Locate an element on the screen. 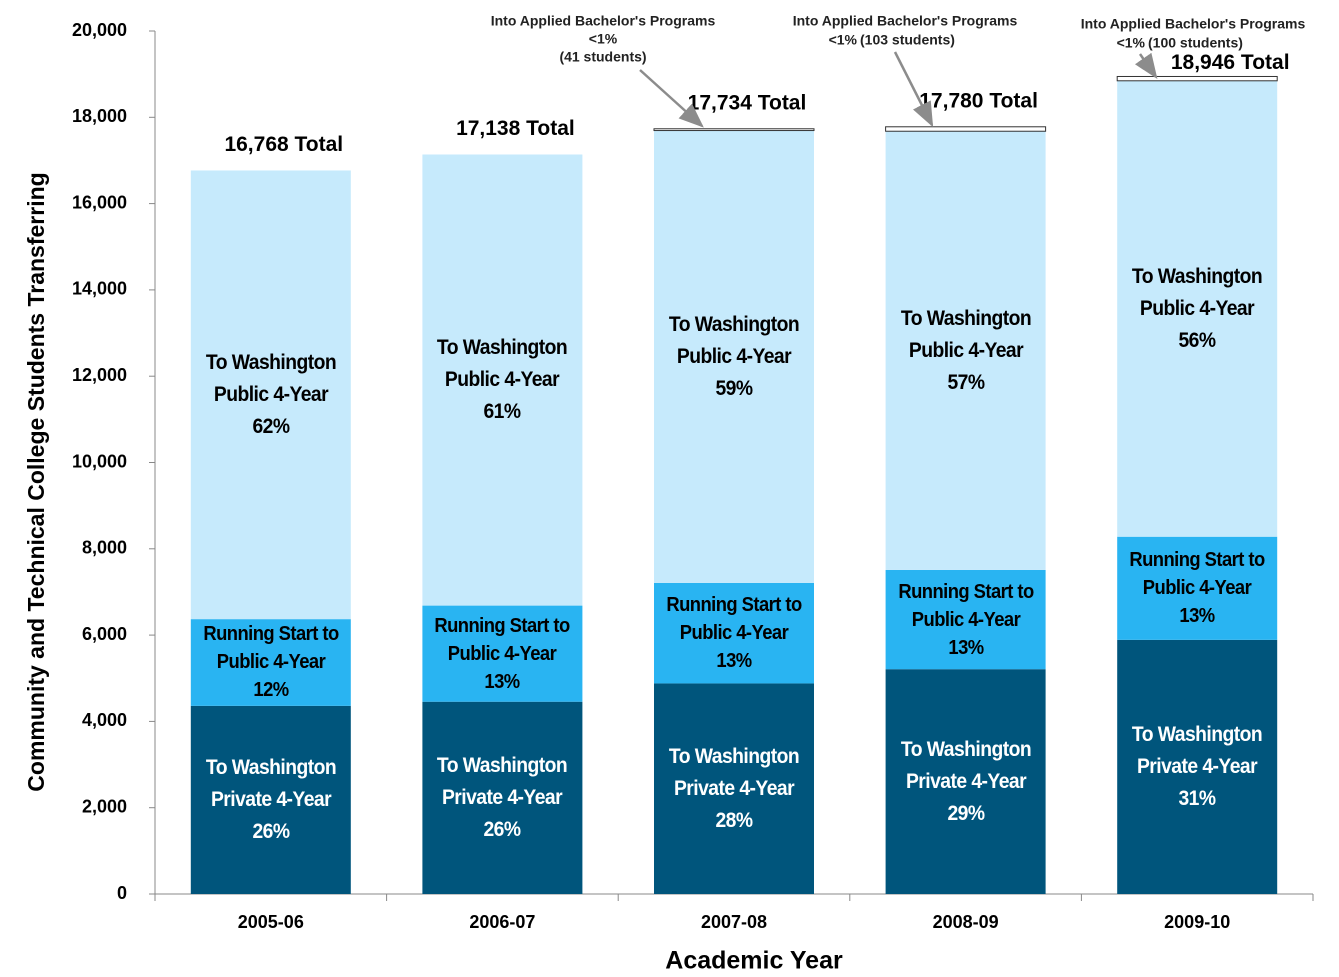 Image resolution: width=1339 pixels, height=977 pixels. segment-percent: 62% is located at coordinates (271, 426).